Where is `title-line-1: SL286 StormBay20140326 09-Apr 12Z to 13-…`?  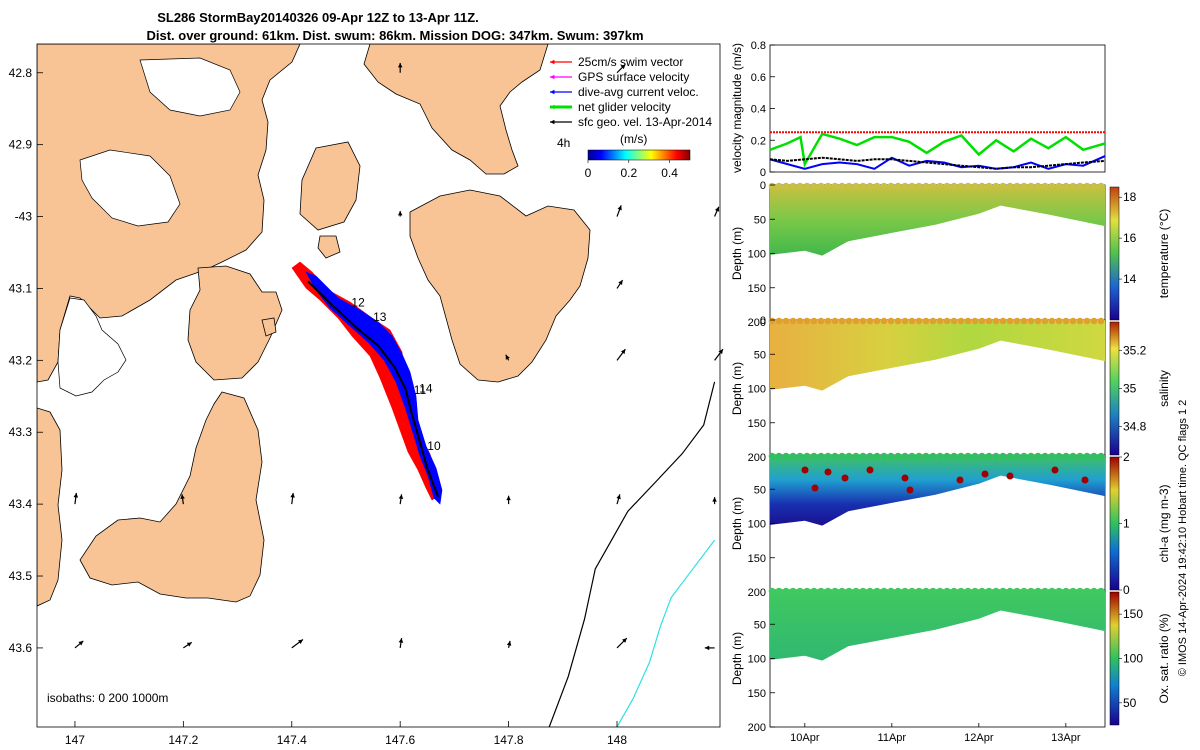 title-line-1: SL286 StormBay20140326 09-Apr 12Z to 13-… is located at coordinates (318, 17).